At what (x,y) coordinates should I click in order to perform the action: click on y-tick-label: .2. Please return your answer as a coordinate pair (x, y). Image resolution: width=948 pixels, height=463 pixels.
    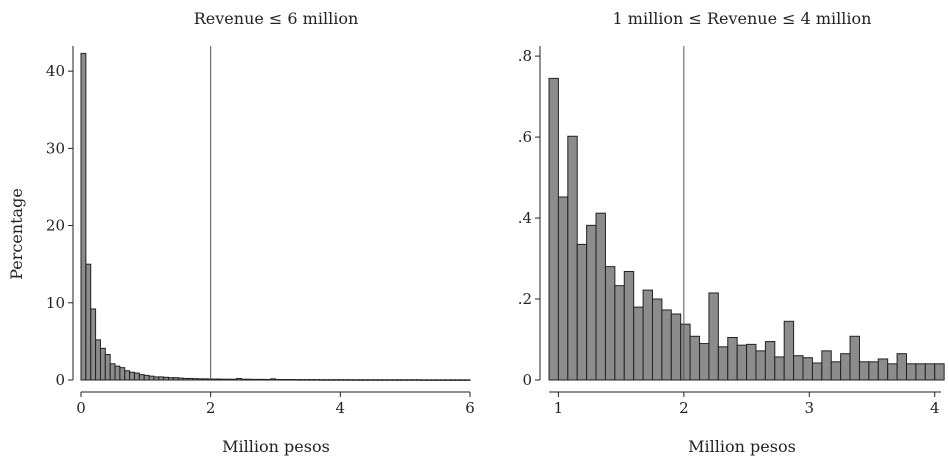
    Looking at the image, I should click on (525, 299).